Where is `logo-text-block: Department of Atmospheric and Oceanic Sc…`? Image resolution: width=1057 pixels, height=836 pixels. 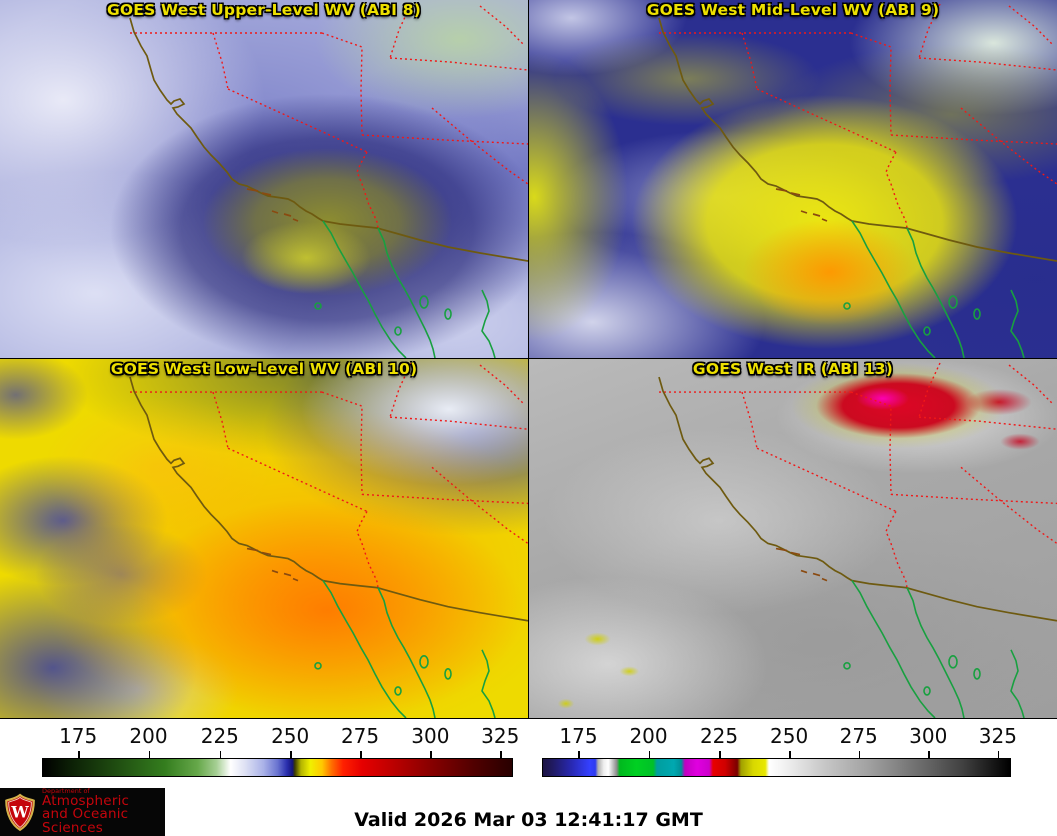 logo-text-block: Department of Atmospheric and Oceanic Sc… is located at coordinates (103, 812).